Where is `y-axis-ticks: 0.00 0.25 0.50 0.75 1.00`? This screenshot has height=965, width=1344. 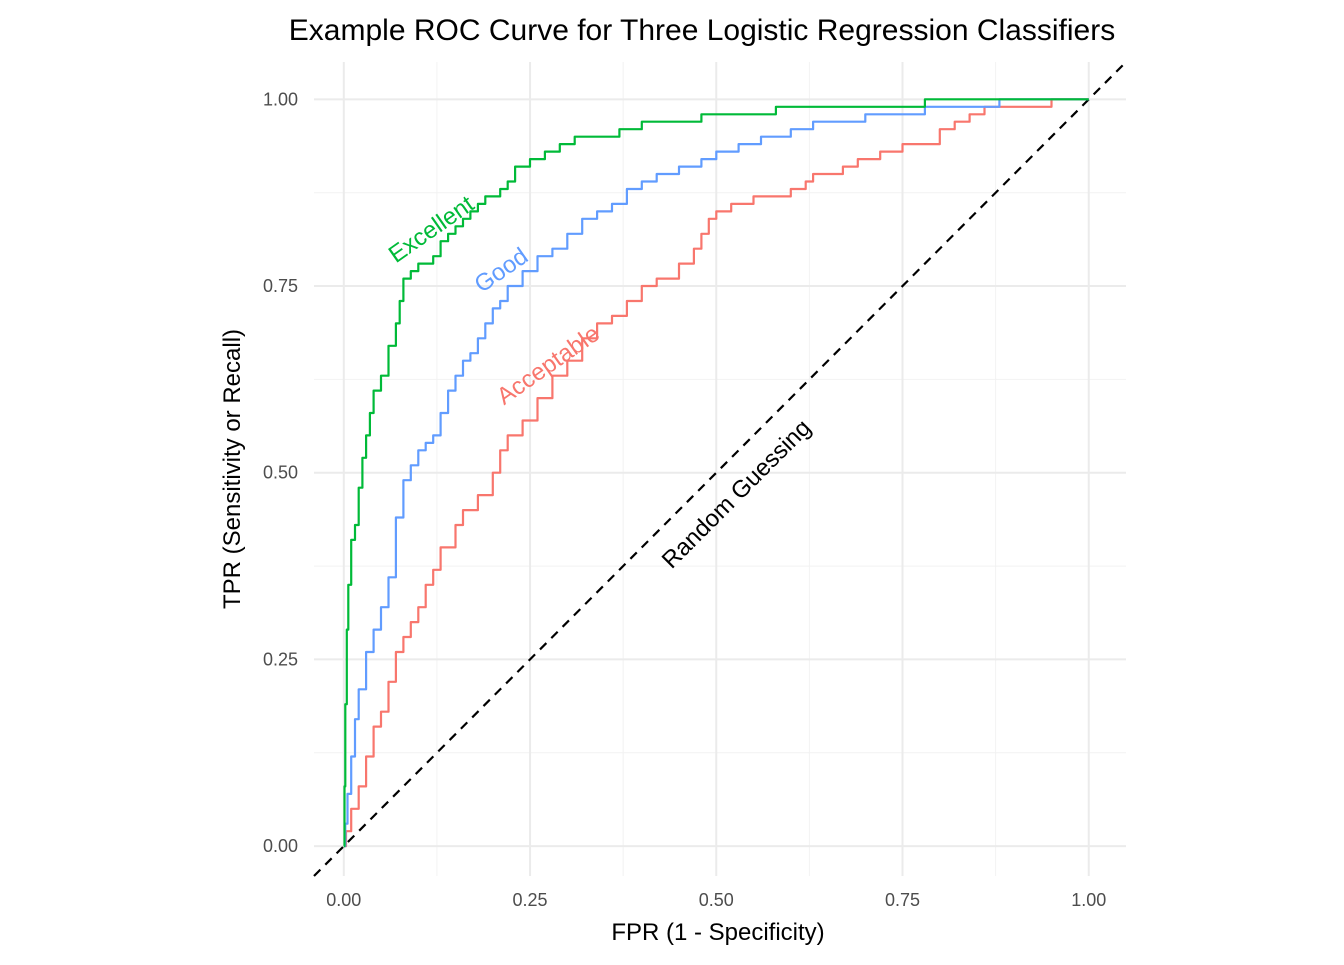 y-axis-ticks: 0.00 0.25 0.50 0.75 1.00 is located at coordinates (280, 472).